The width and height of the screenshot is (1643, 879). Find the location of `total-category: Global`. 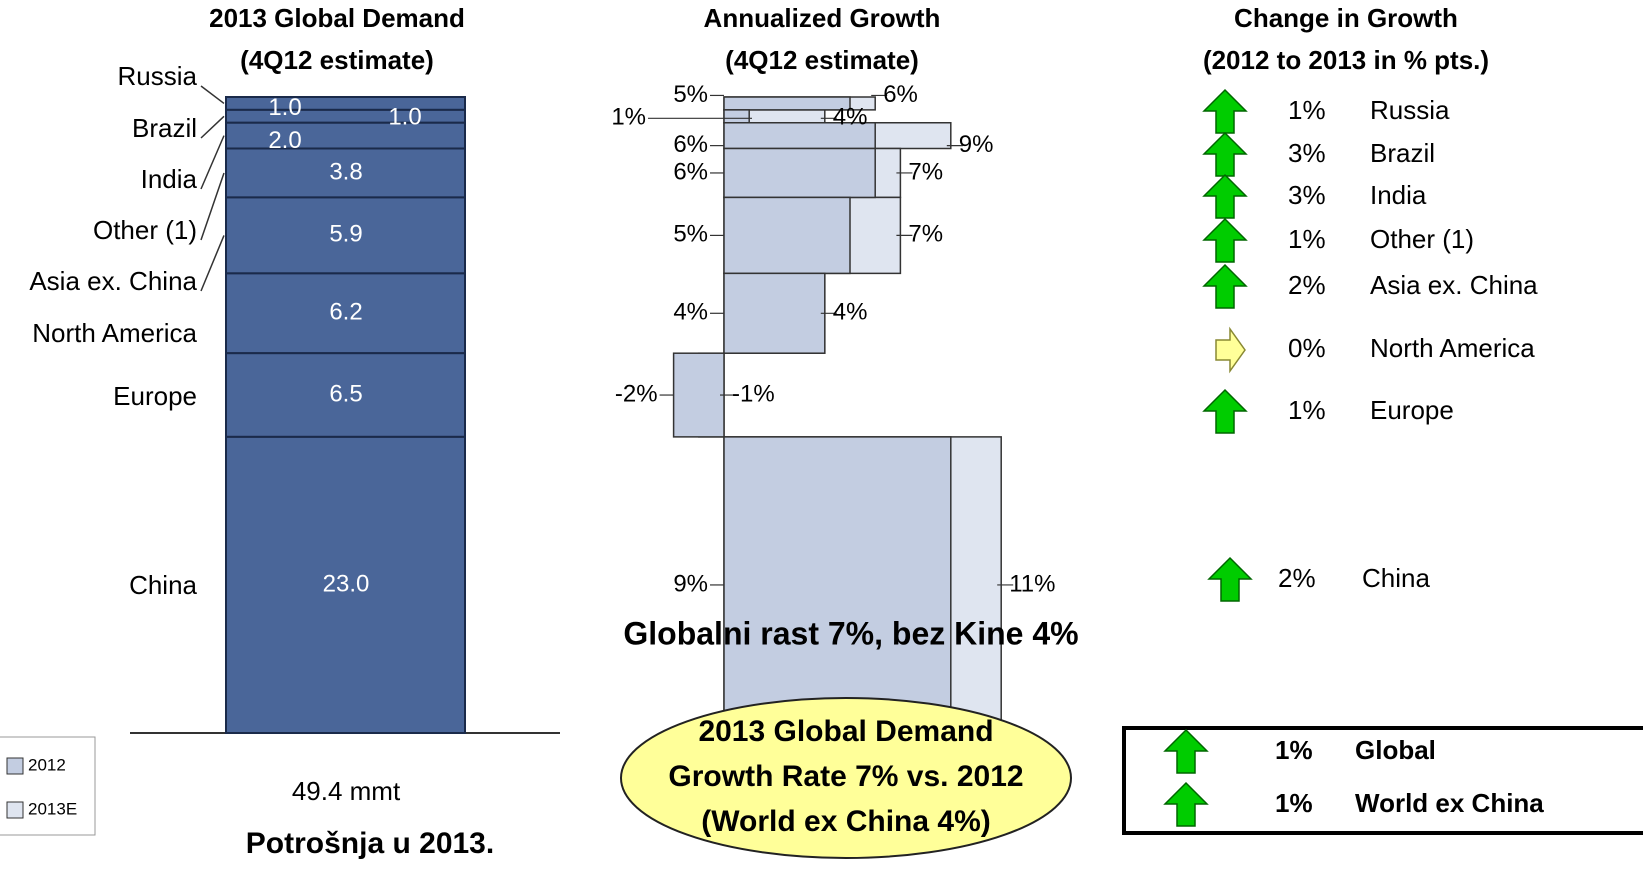

total-category: Global is located at coordinates (1395, 750).